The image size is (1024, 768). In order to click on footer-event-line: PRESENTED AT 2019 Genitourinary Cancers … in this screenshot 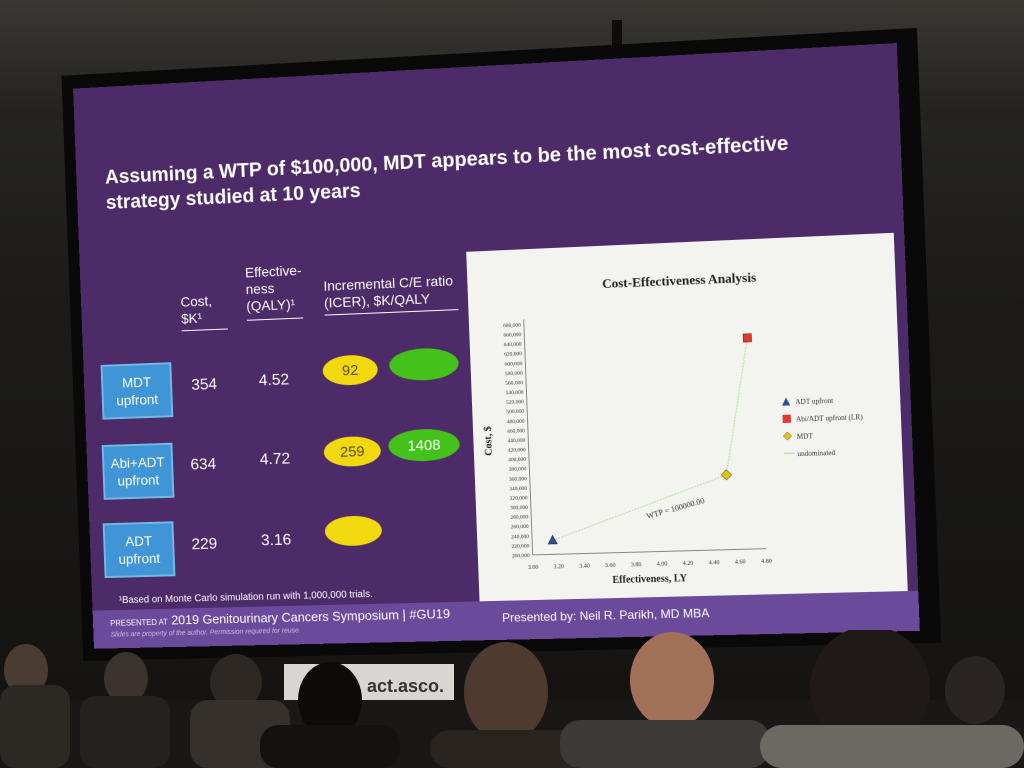, I will do `click(280, 617)`.